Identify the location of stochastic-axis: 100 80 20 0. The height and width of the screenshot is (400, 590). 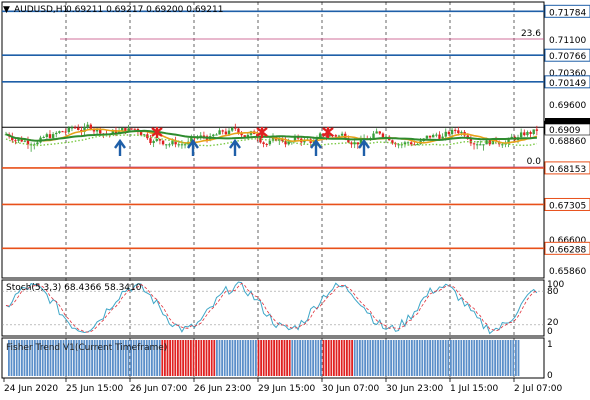
(555, 308).